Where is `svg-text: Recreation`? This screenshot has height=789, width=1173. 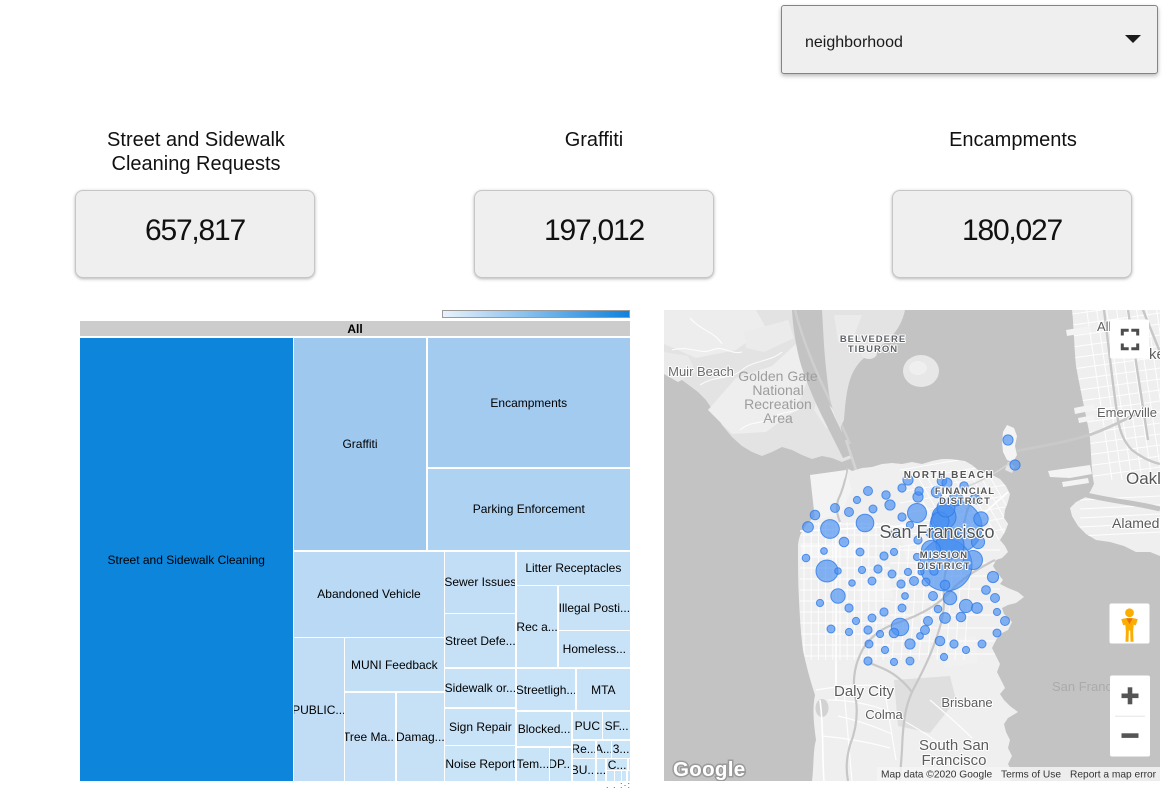
svg-text: Recreation is located at coordinates (778, 404).